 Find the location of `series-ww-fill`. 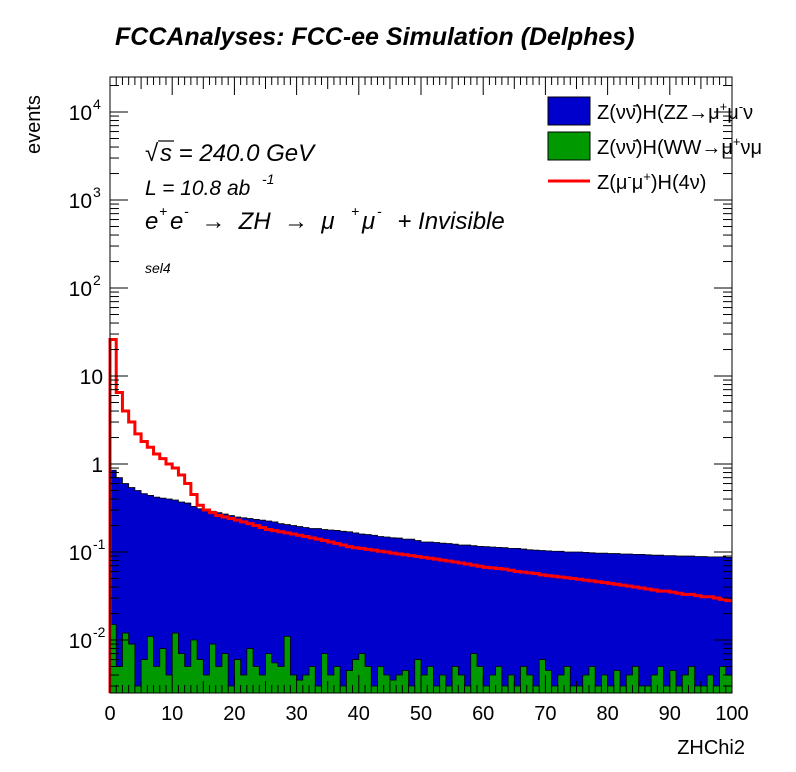

series-ww-fill is located at coordinates (421, 659).